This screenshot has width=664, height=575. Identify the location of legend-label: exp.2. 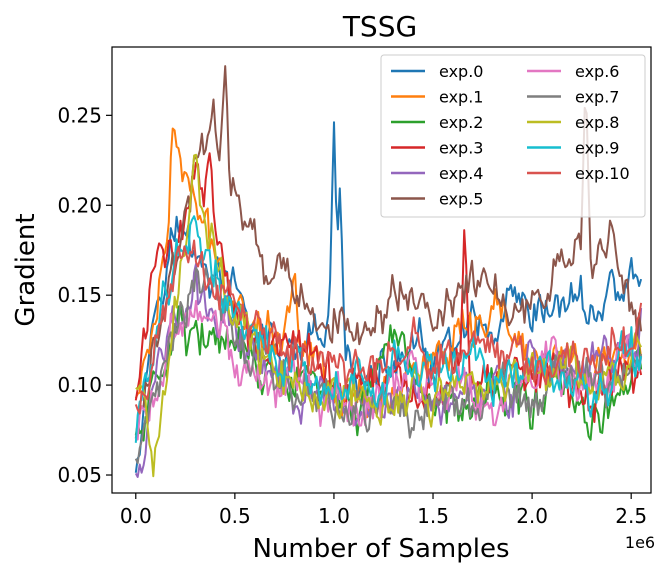
(461, 122).